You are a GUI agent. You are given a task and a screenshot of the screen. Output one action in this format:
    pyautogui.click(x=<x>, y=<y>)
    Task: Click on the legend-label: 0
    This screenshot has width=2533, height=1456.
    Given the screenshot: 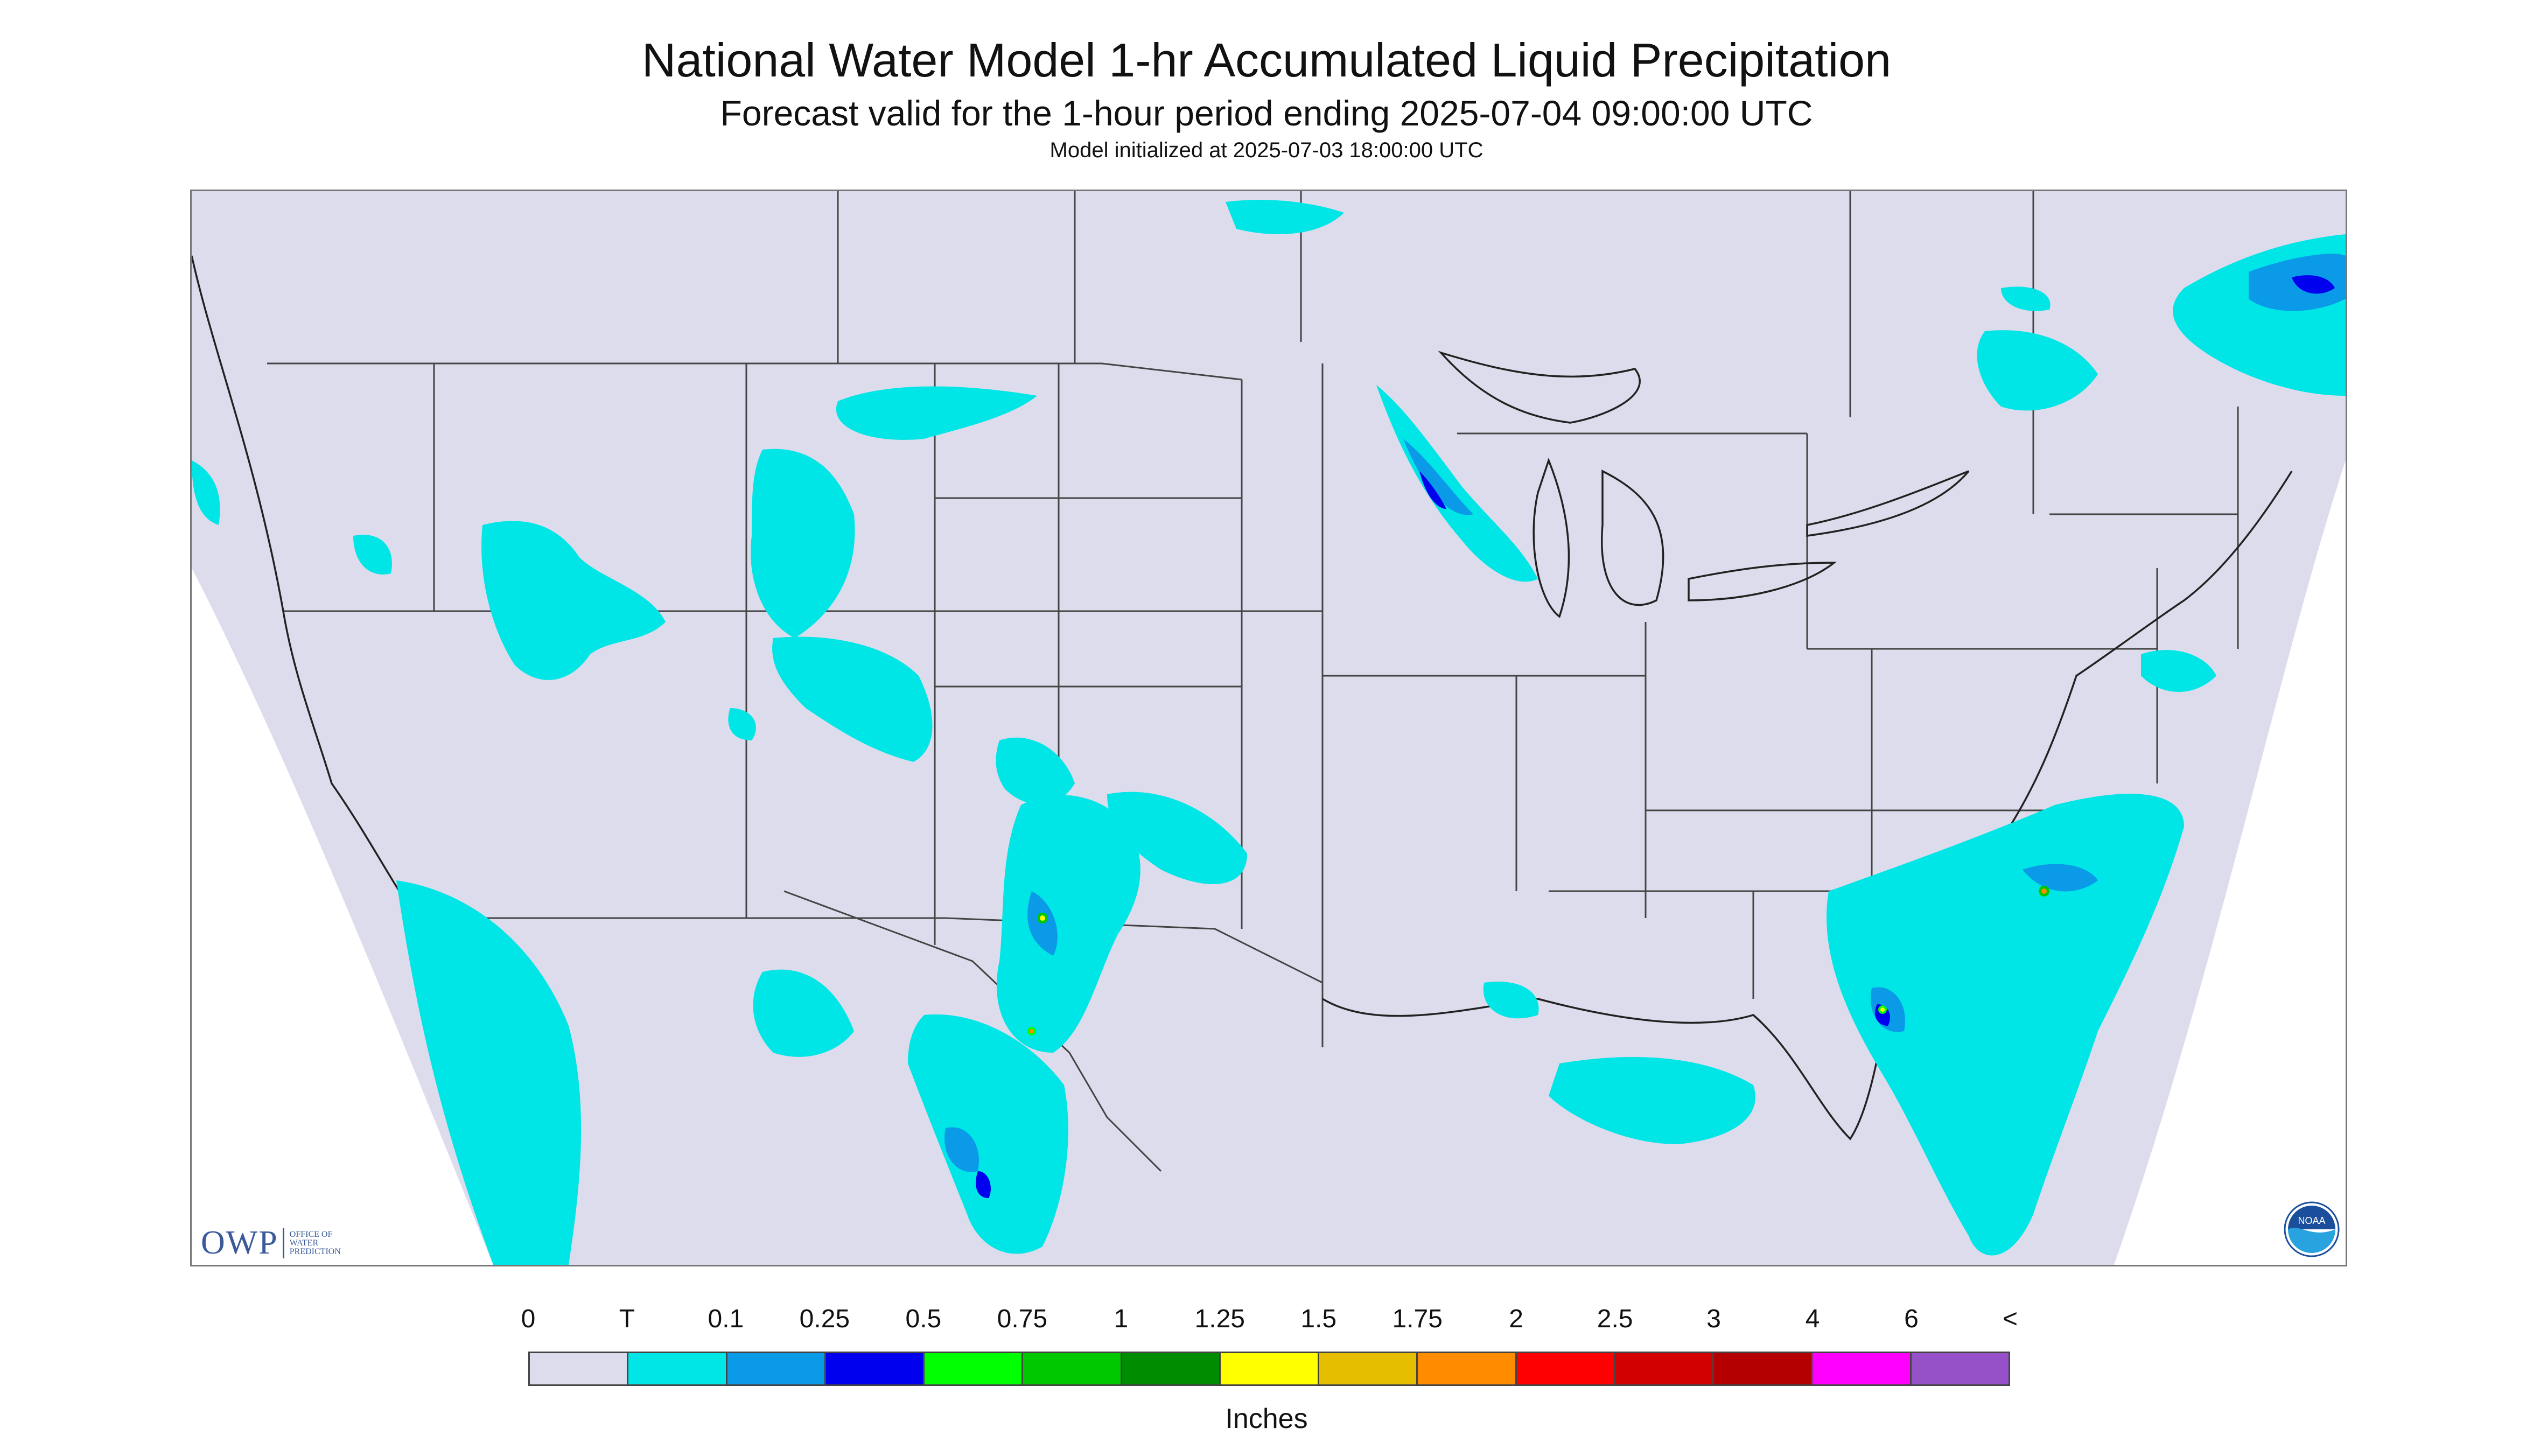 What is the action you would take?
    pyautogui.click(x=529, y=1319)
    